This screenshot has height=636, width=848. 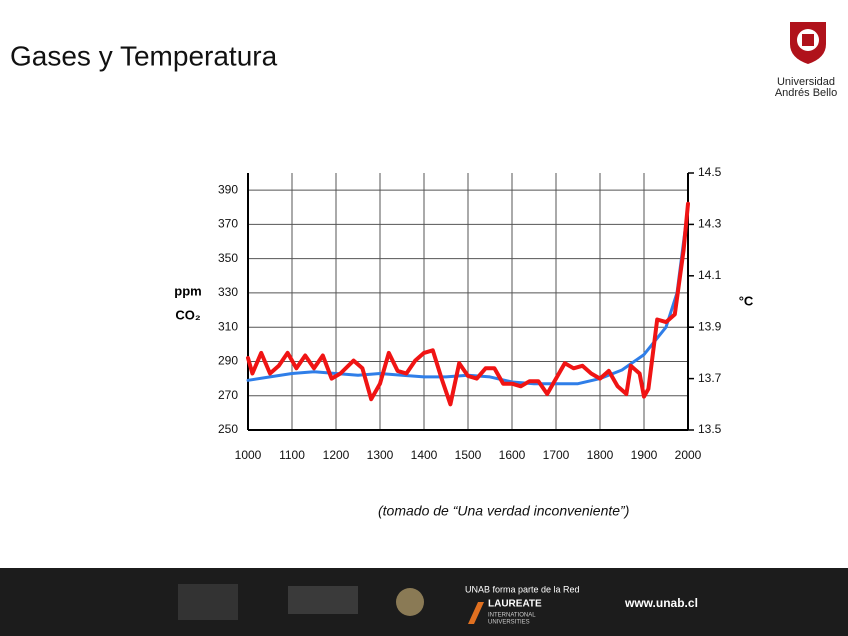 I want to click on laureate-mark, so click(x=476, y=613).